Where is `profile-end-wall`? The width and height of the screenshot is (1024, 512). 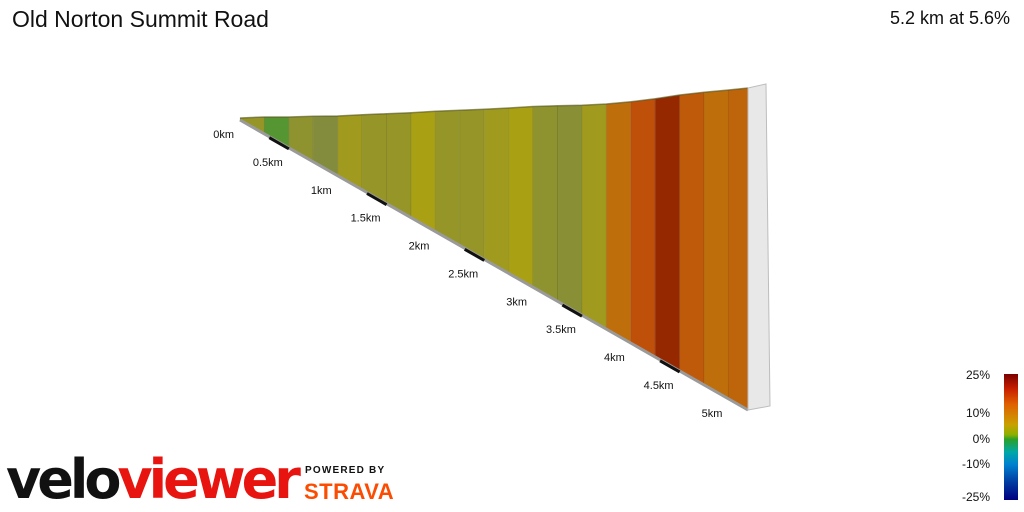
profile-end-wall is located at coordinates (759, 247).